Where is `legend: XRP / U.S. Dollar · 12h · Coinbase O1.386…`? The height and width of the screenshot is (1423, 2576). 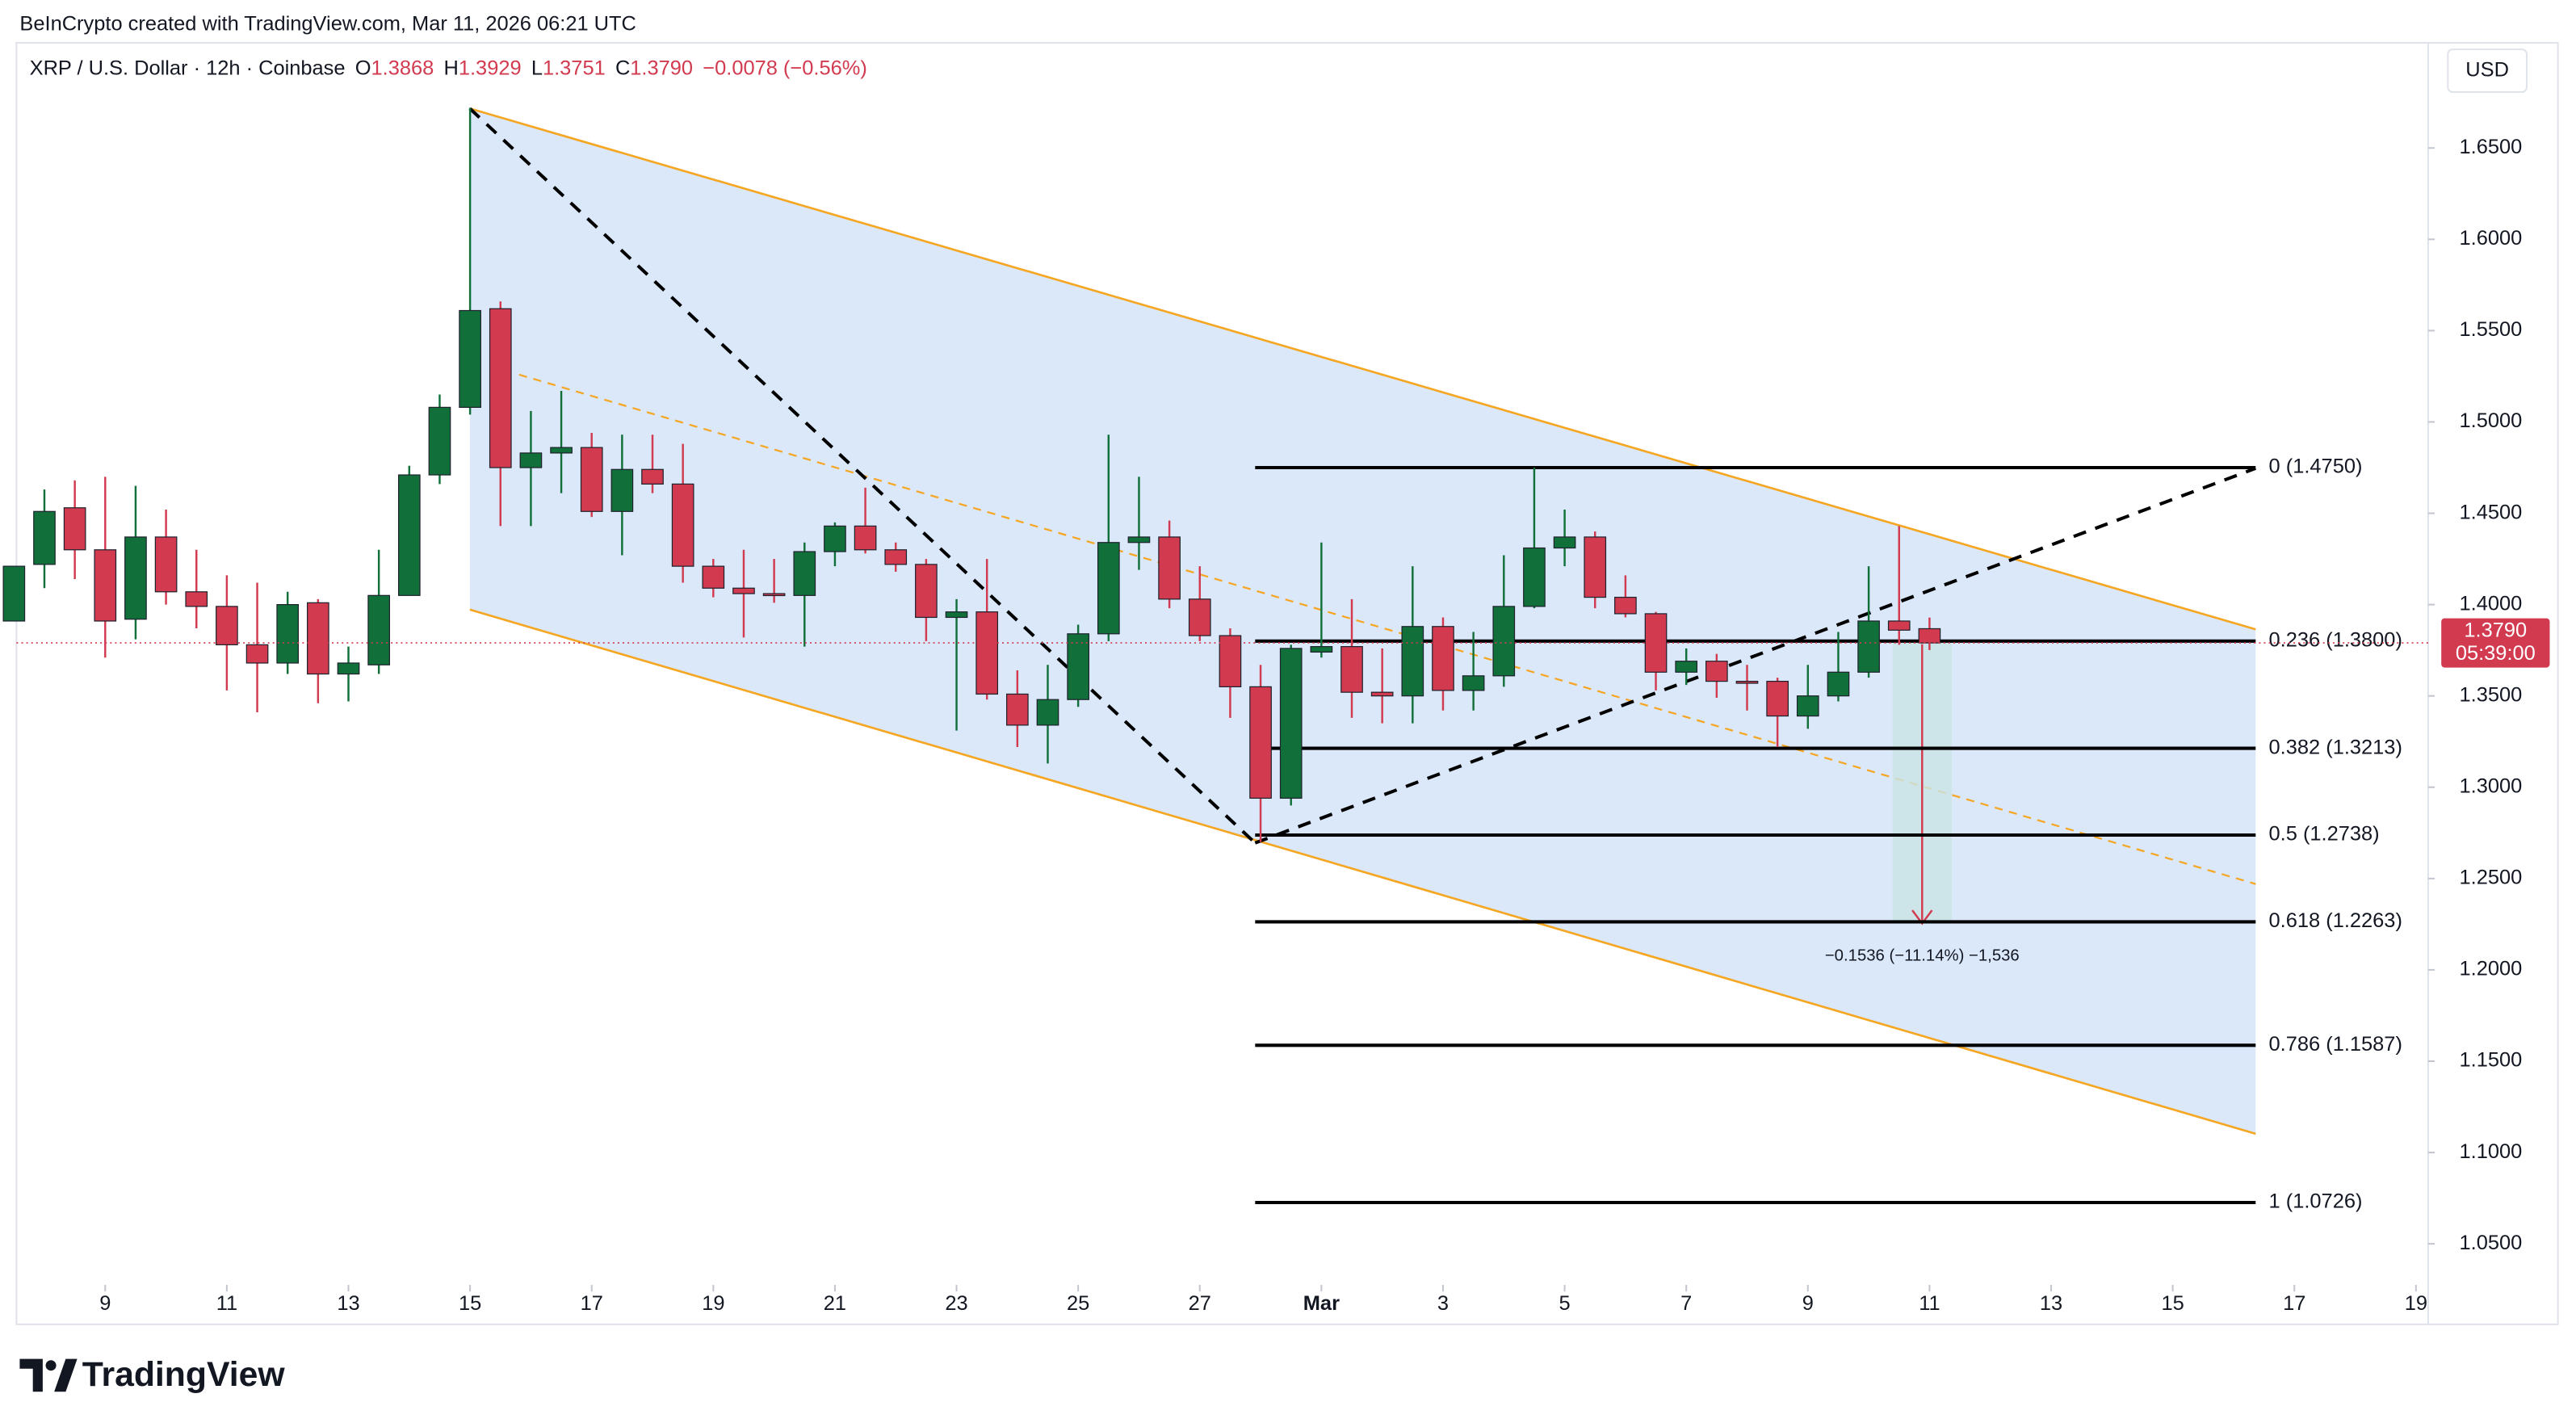
legend: XRP / U.S. Dollar · 12h · Coinbase O1.386… is located at coordinates (448, 68).